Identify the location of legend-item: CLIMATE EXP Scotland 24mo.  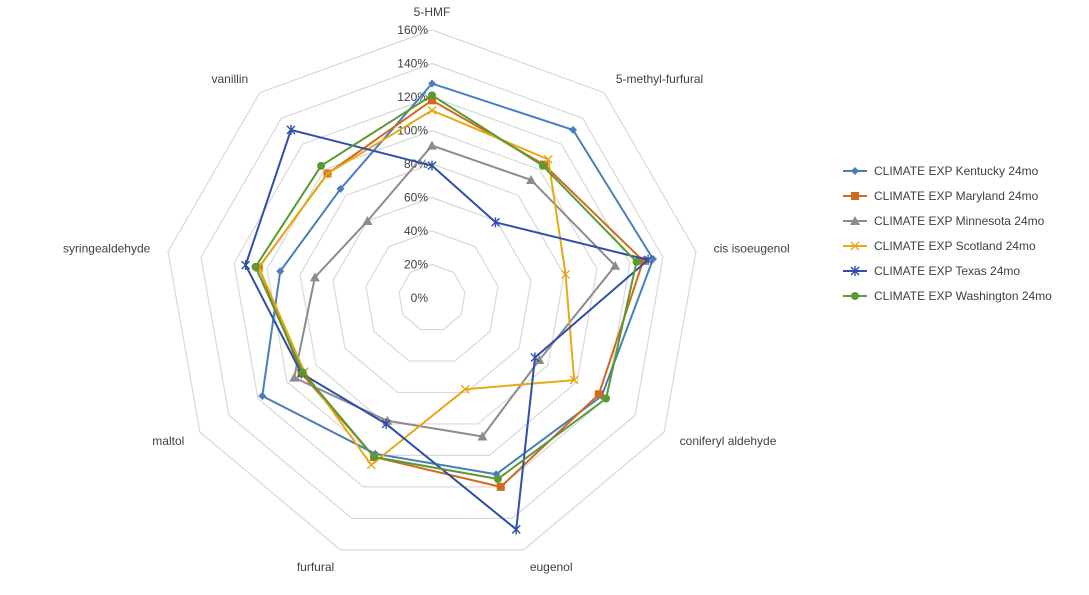
(939, 246).